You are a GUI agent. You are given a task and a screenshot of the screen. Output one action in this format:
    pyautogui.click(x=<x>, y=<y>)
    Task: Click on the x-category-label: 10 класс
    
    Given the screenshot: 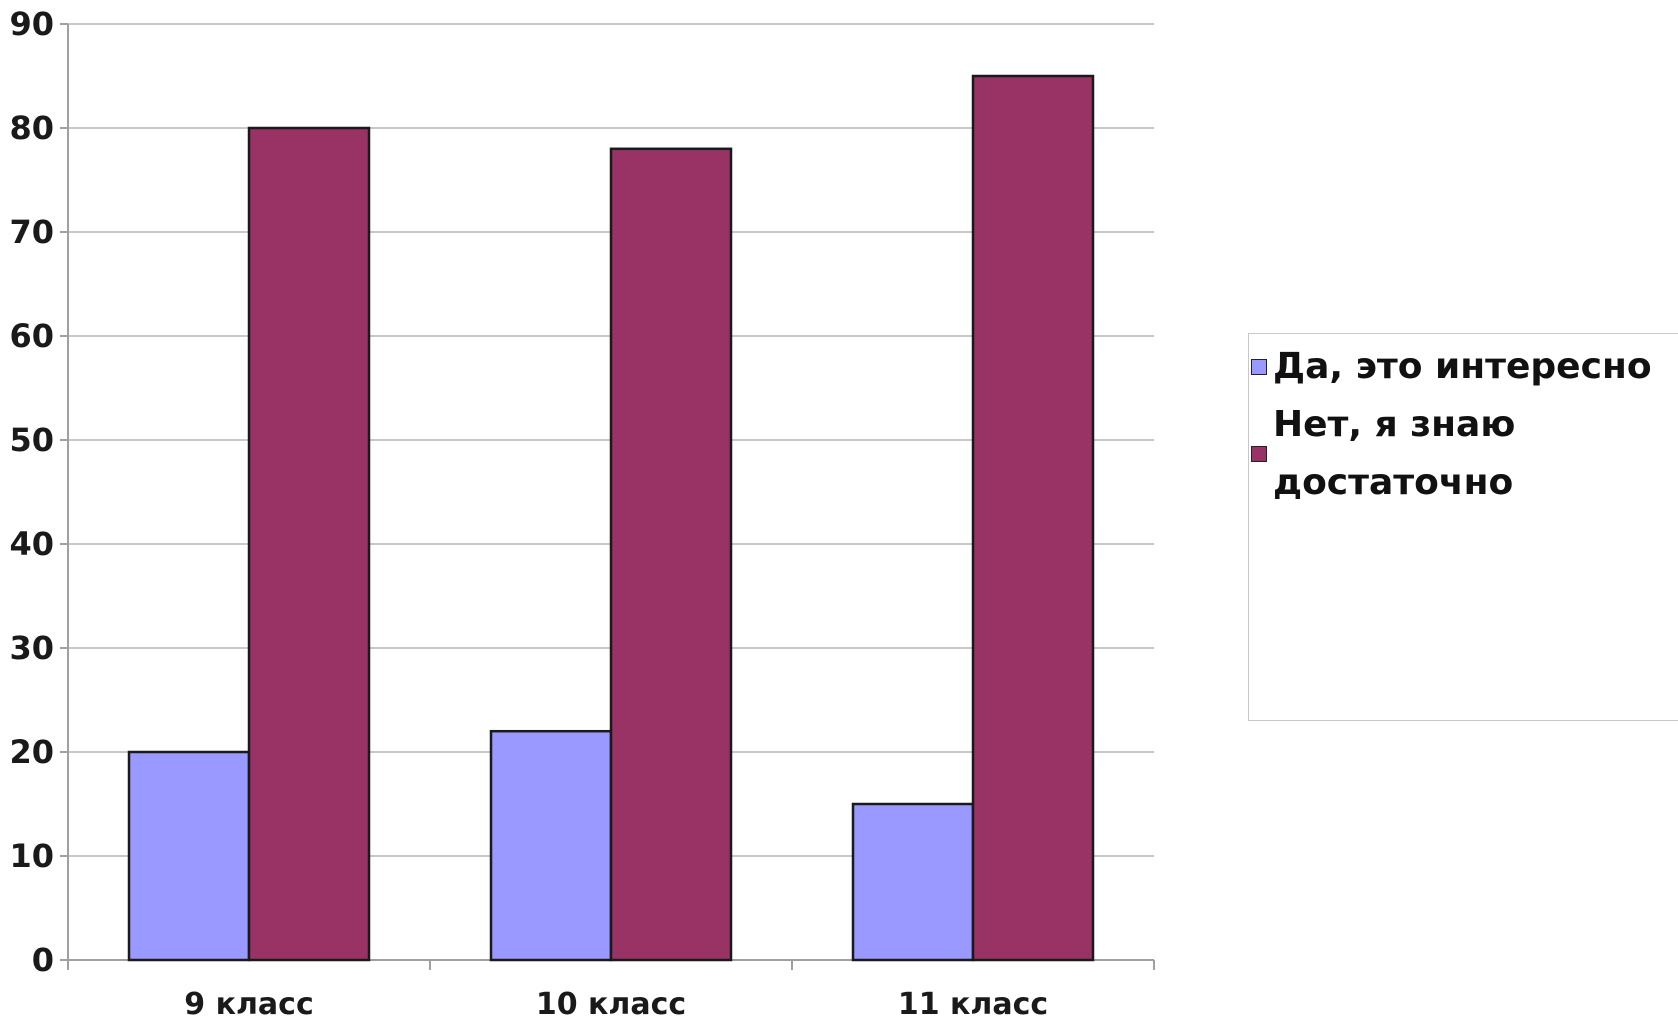 What is the action you would take?
    pyautogui.click(x=611, y=1003)
    